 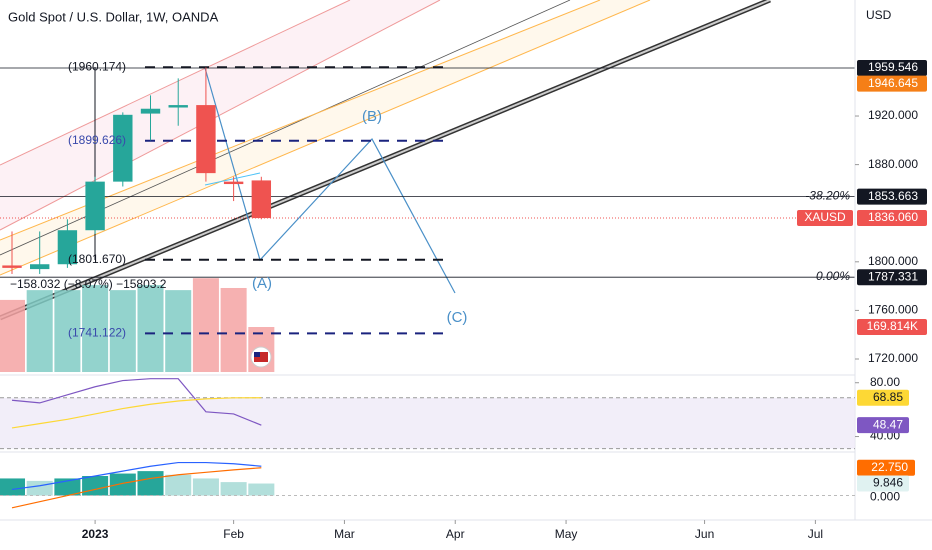 I want to click on price-badge-label: 1946.645, so click(x=893, y=83).